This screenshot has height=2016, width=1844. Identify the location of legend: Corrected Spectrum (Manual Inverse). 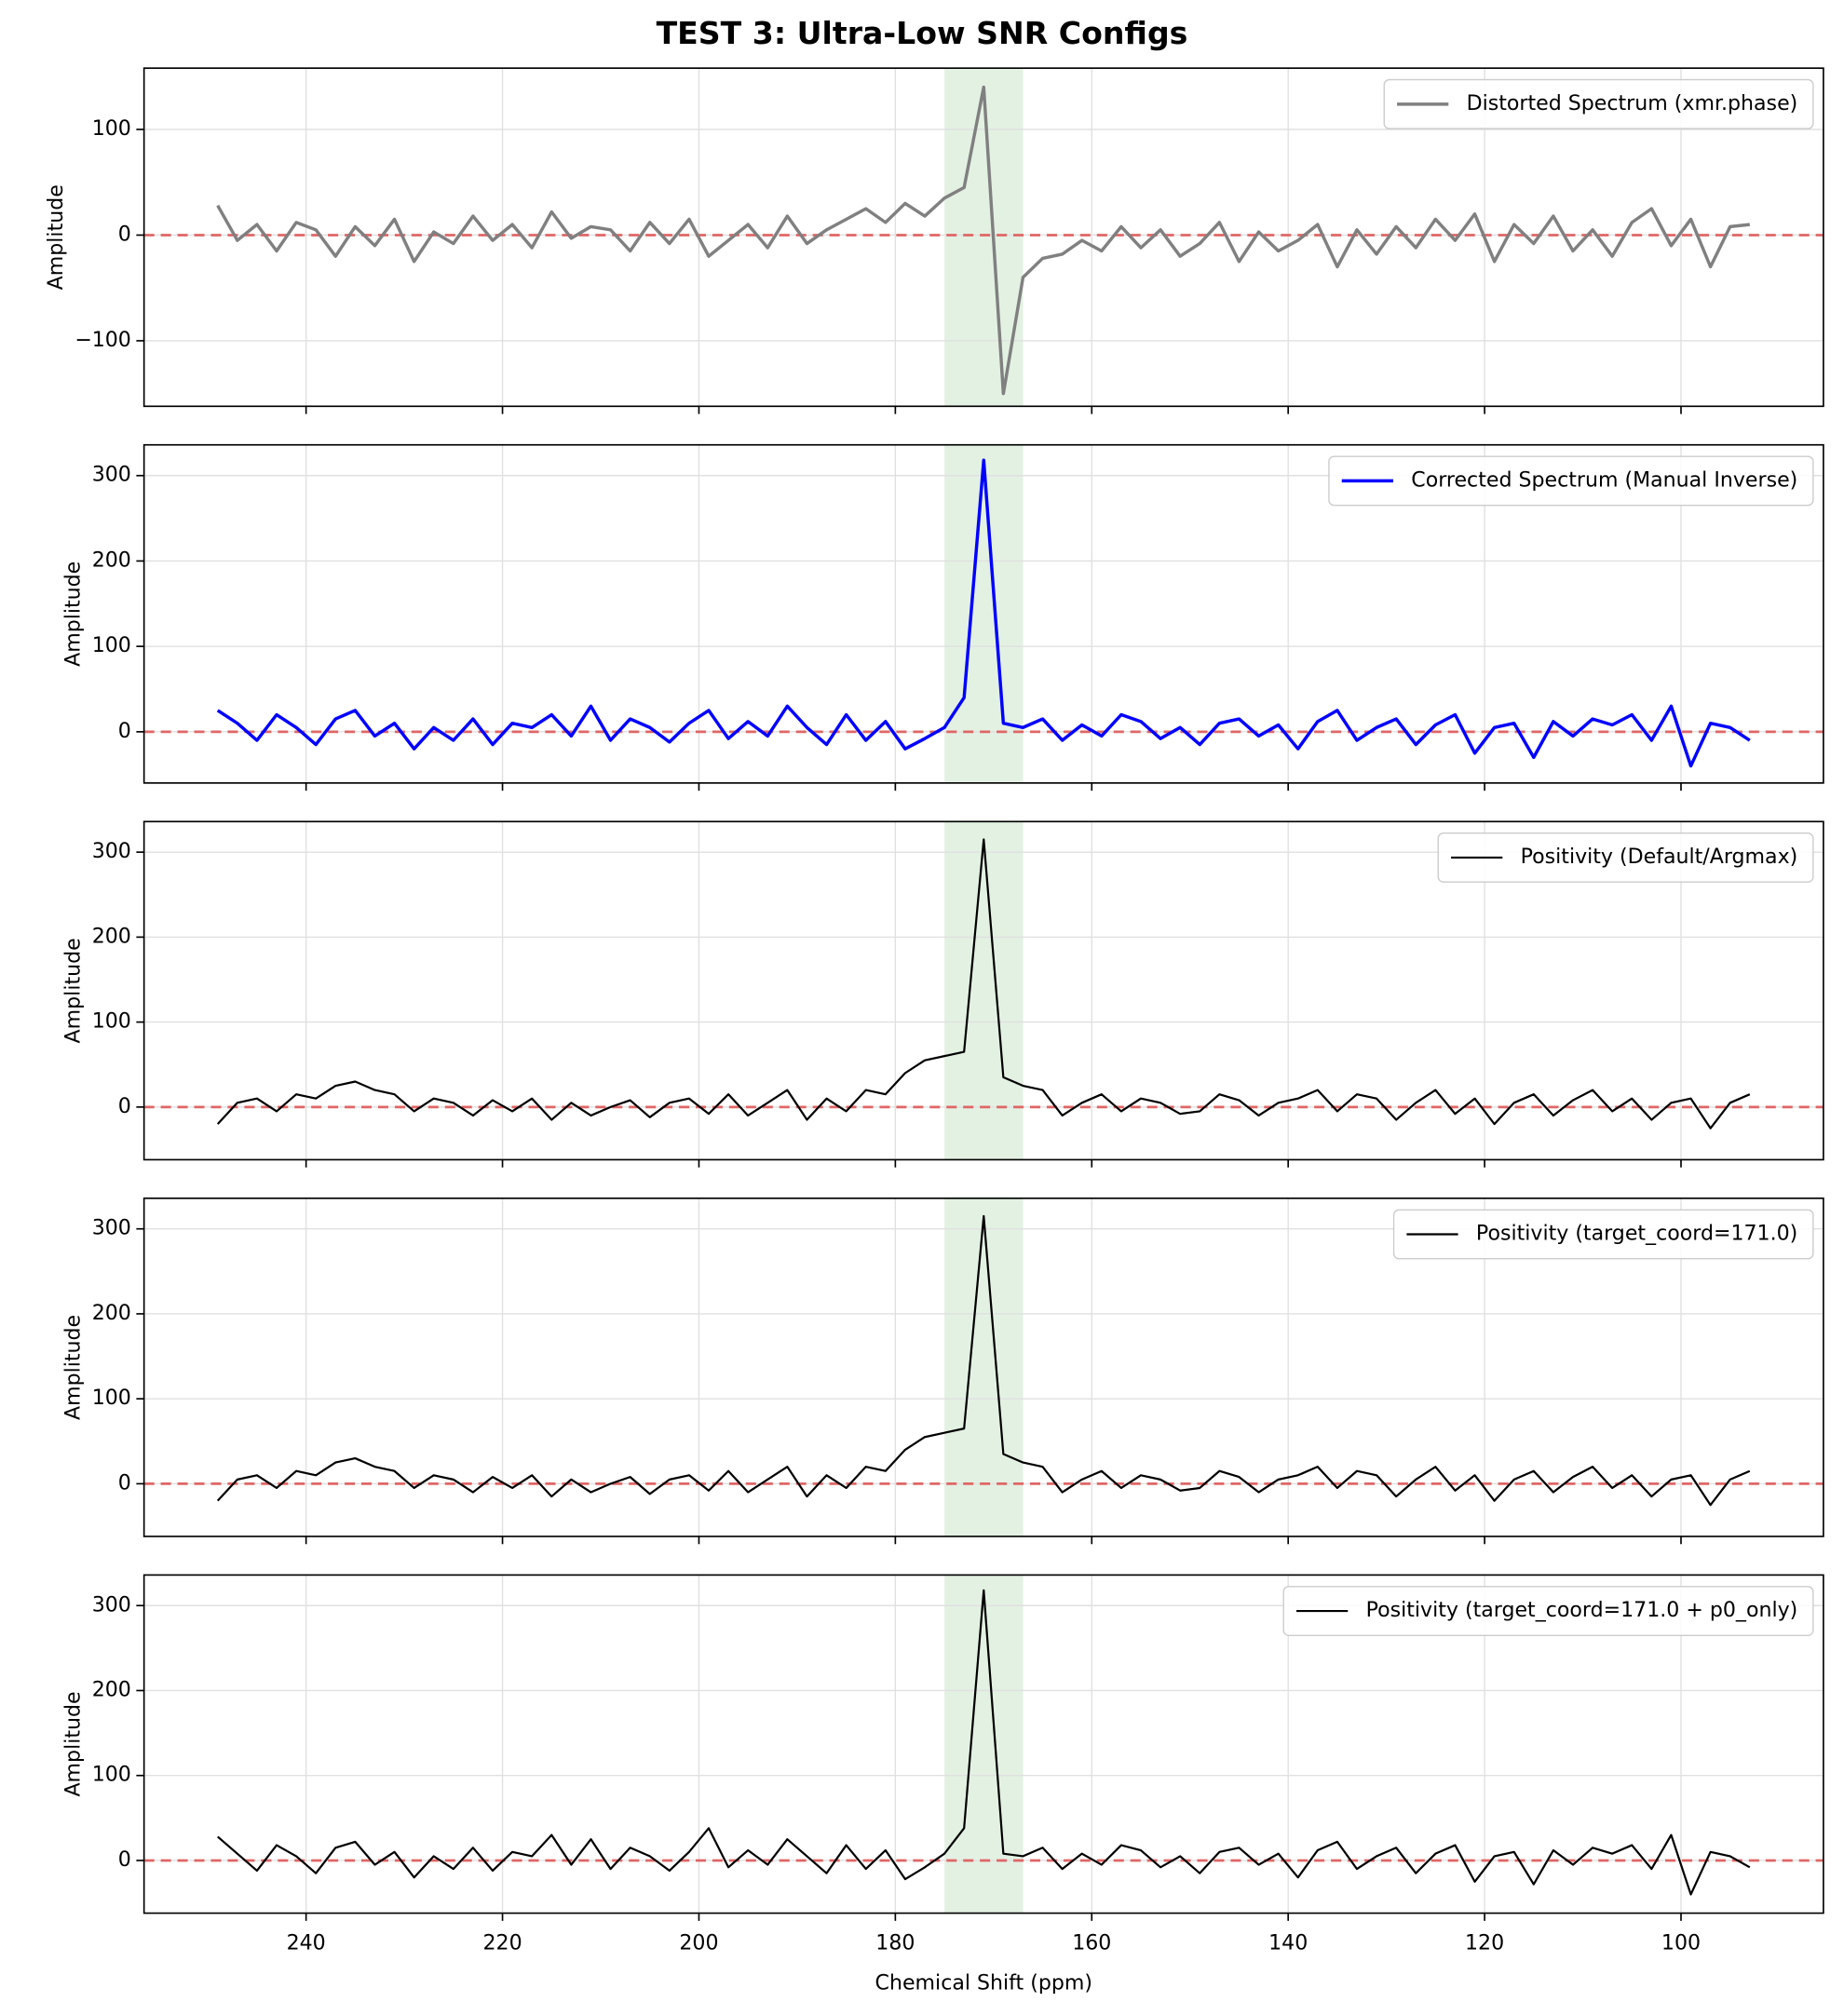
(1571, 481).